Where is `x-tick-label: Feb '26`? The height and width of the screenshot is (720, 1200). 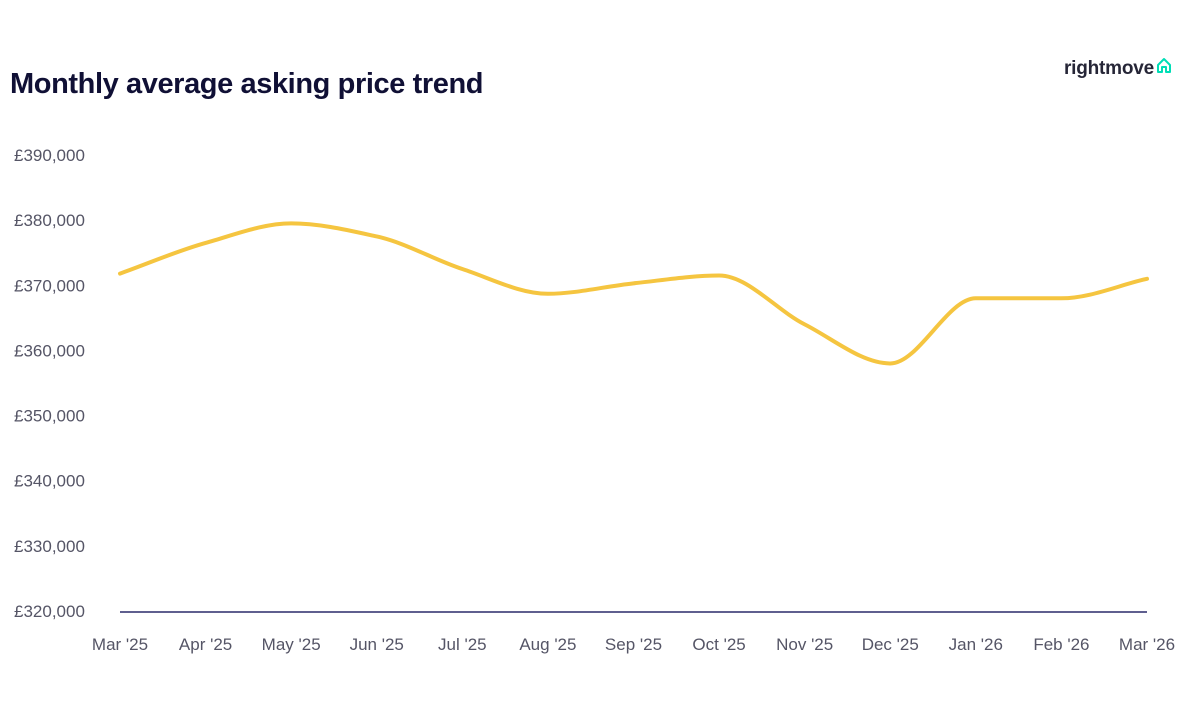
x-tick-label: Feb '26 is located at coordinates (1061, 644).